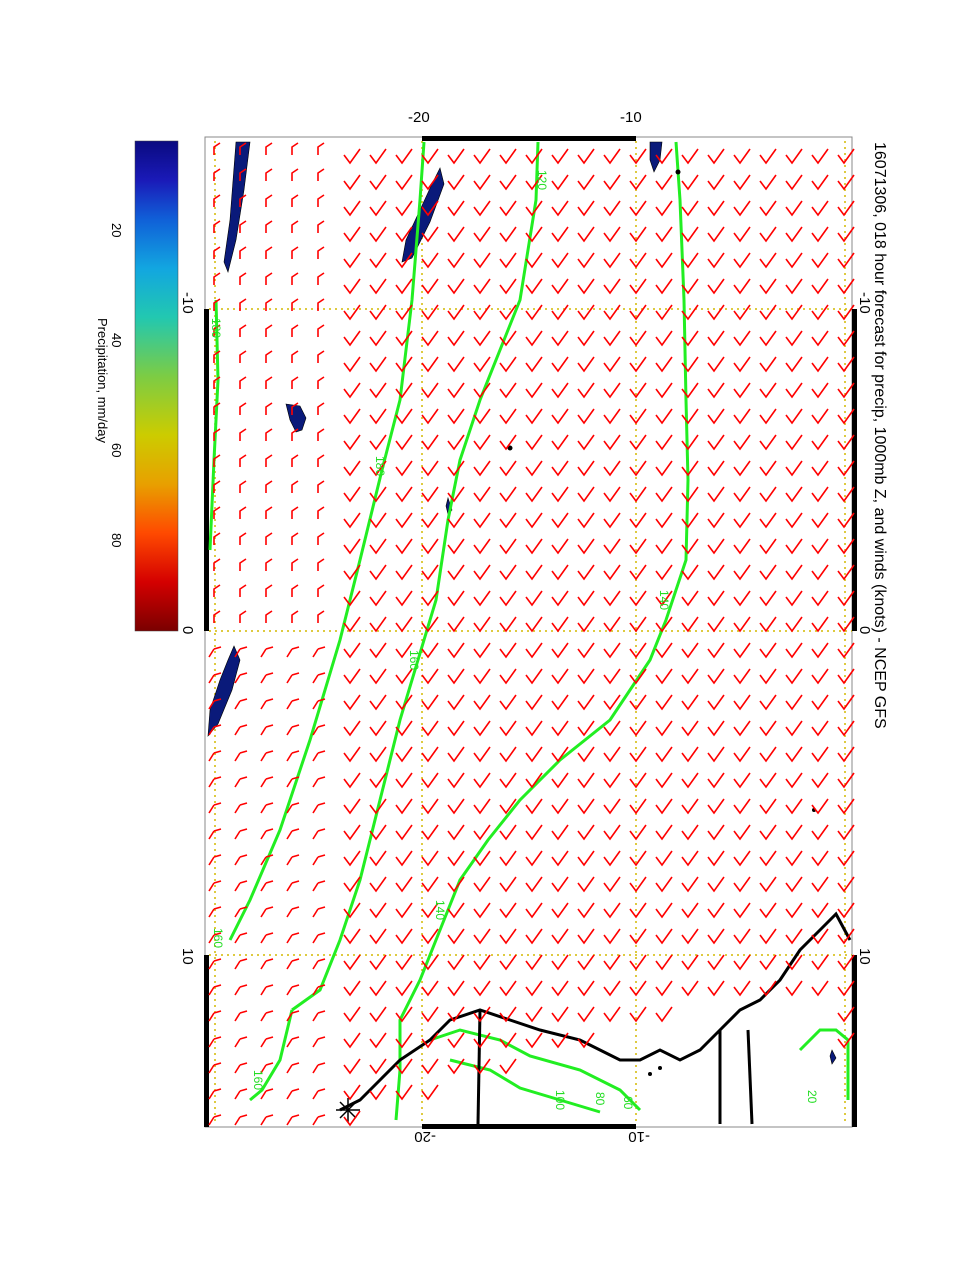 This screenshot has width=978, height=1265. Describe the element at coordinates (187, 303) in the screenshot. I see `lon-tick-left-1: -10` at that location.